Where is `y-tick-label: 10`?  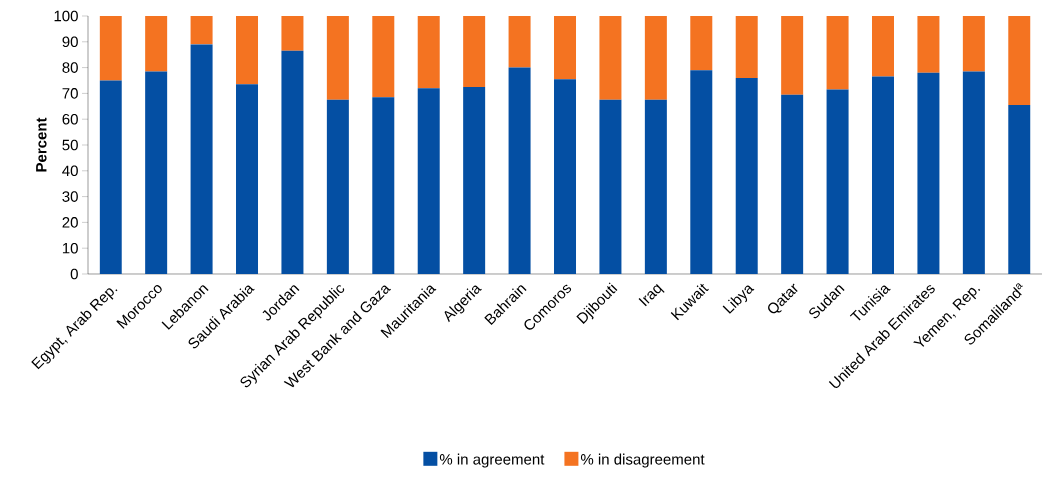 y-tick-label: 10 is located at coordinates (70, 248).